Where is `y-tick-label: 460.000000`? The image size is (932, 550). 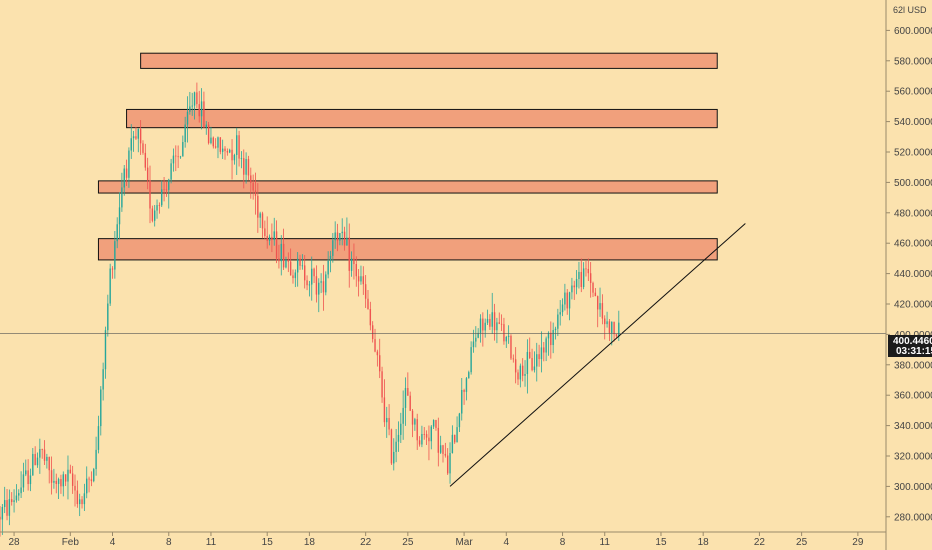 y-tick-label: 460.000000 is located at coordinates (913, 244).